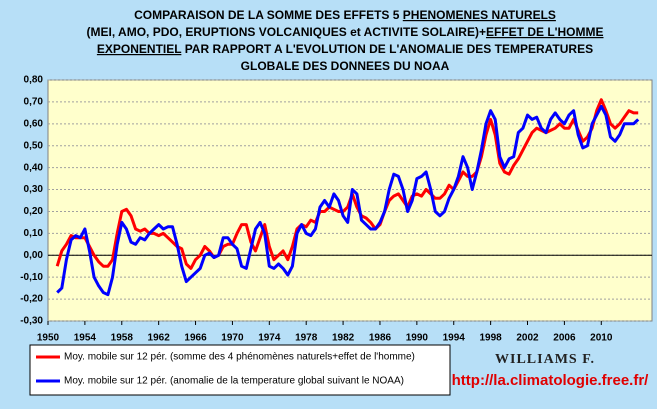 The image size is (657, 409). What do you see at coordinates (31, 299) in the screenshot?
I see `y-tick-label: -0,20` at bounding box center [31, 299].